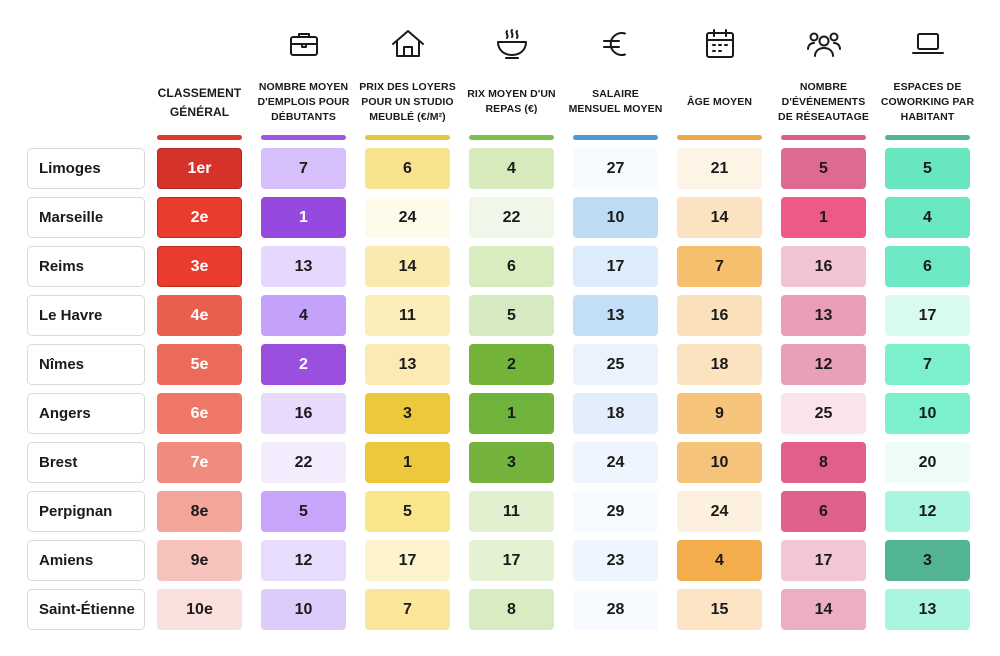  I want to click on column-header-jobs: NOMBRE MOYEN D'EMPLOIS POUR DÉBUTANTS, so click(303, 101).